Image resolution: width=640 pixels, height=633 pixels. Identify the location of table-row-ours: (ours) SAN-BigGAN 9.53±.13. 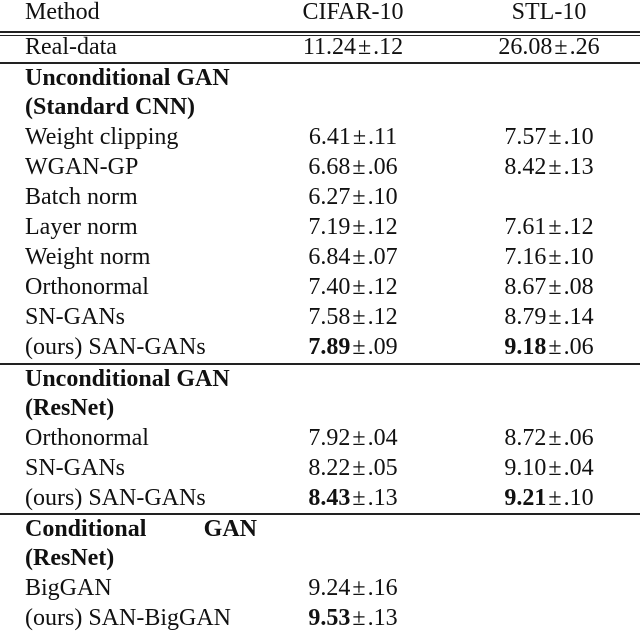
(211, 618).